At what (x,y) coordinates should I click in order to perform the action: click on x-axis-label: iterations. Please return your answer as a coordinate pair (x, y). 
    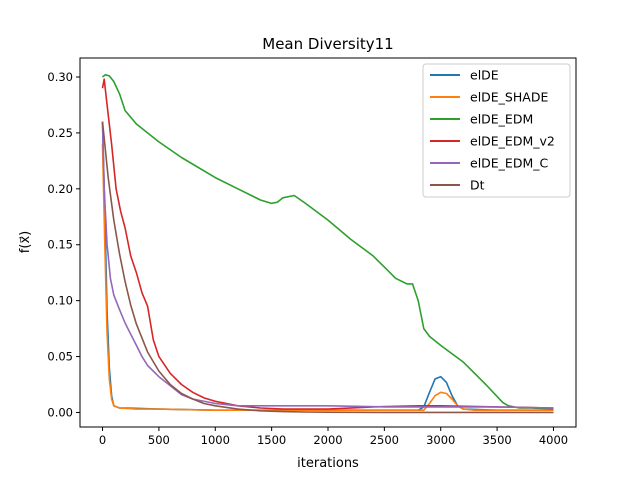
    Looking at the image, I should click on (328, 463).